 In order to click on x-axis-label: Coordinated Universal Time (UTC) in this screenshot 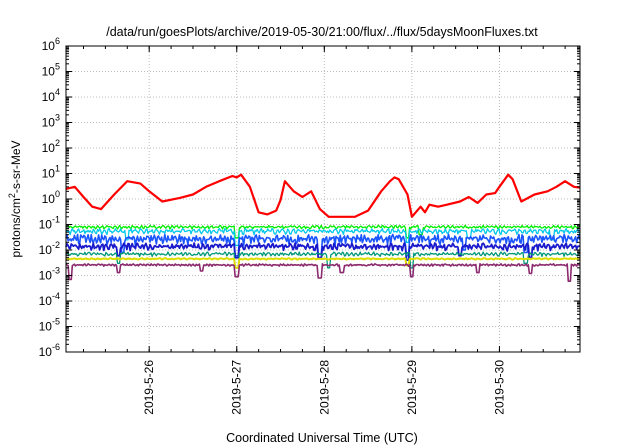, I will do `click(322, 438)`.